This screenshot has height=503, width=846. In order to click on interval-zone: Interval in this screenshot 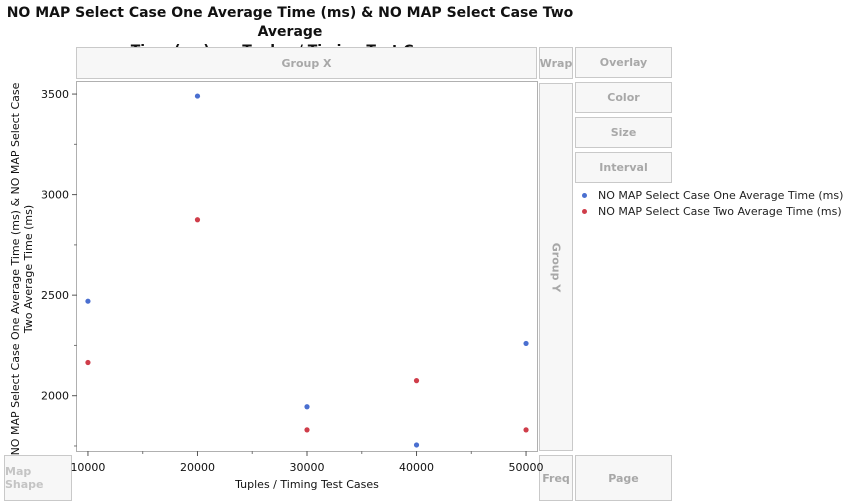, I will do `click(623, 167)`.